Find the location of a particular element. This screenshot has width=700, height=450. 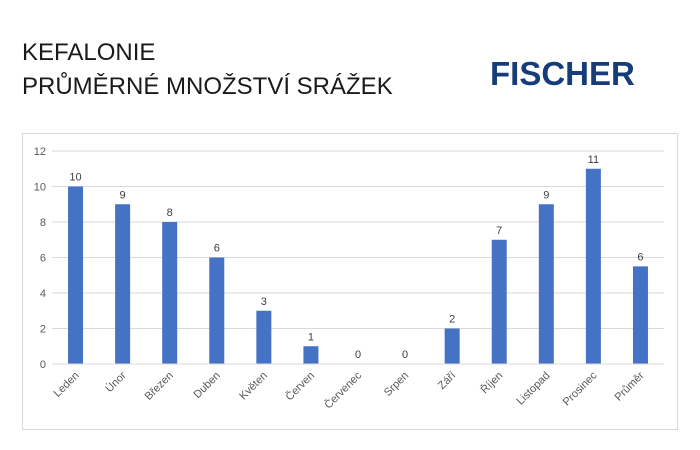

y-tick-label: 10 is located at coordinates (40, 188).